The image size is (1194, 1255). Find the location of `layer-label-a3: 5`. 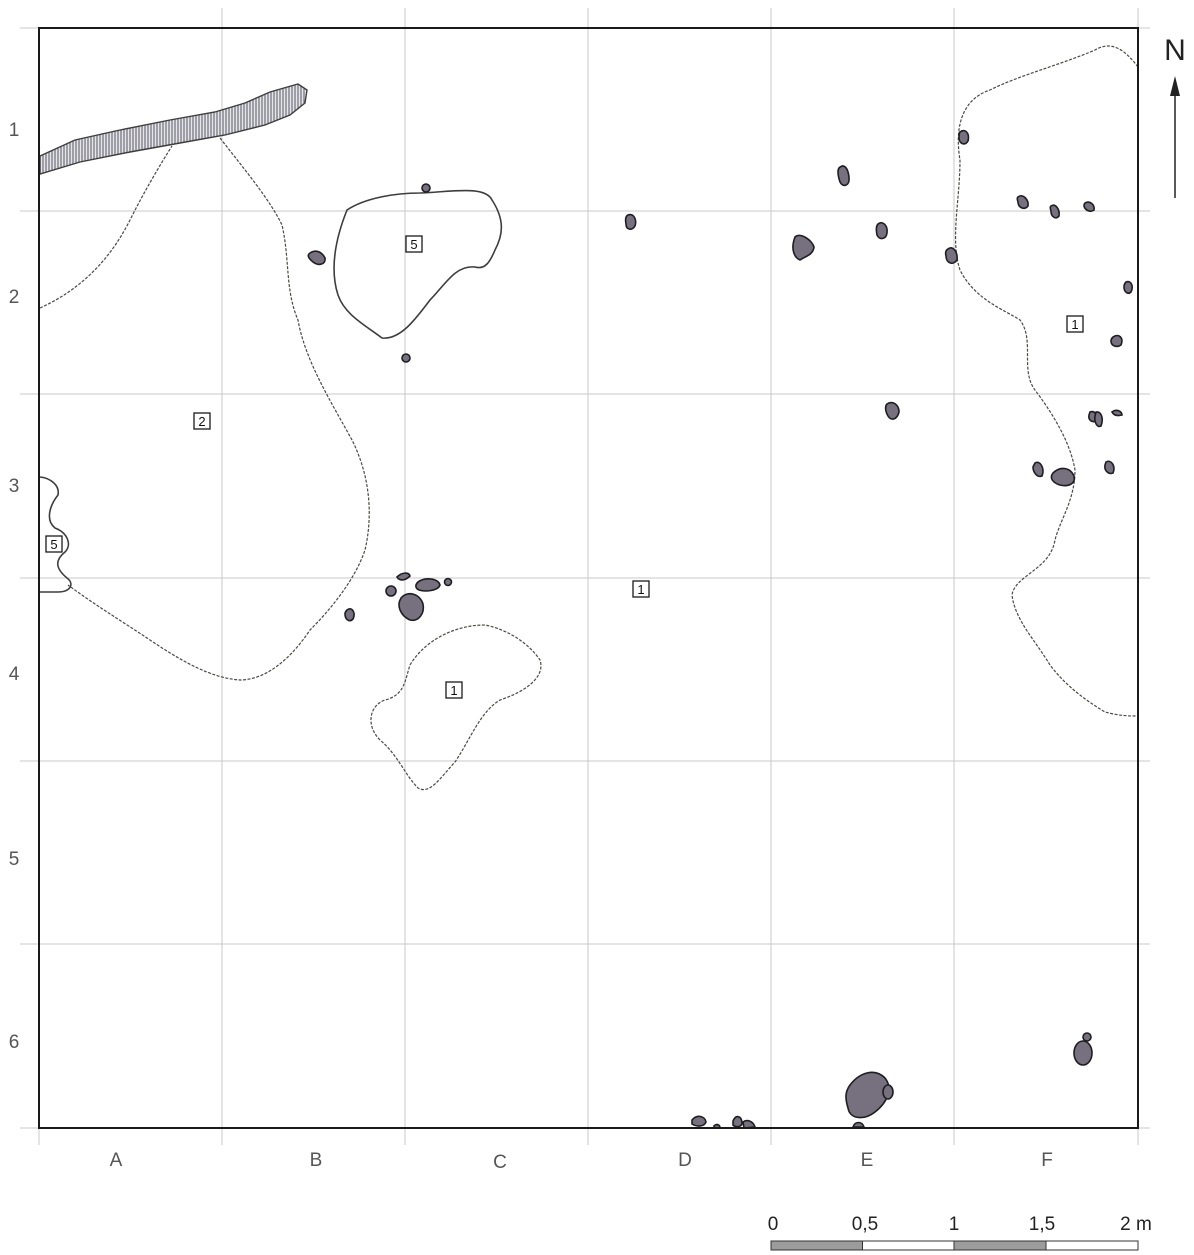

layer-label-a3: 5 is located at coordinates (54, 544).